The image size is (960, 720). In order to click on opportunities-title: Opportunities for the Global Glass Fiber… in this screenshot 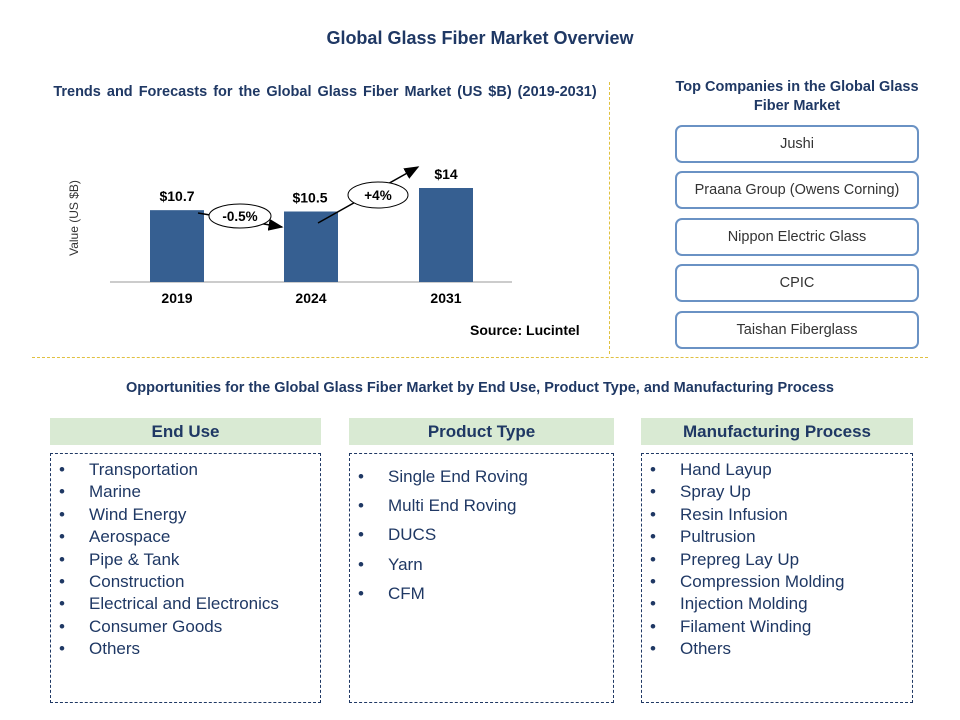, I will do `click(480, 388)`.